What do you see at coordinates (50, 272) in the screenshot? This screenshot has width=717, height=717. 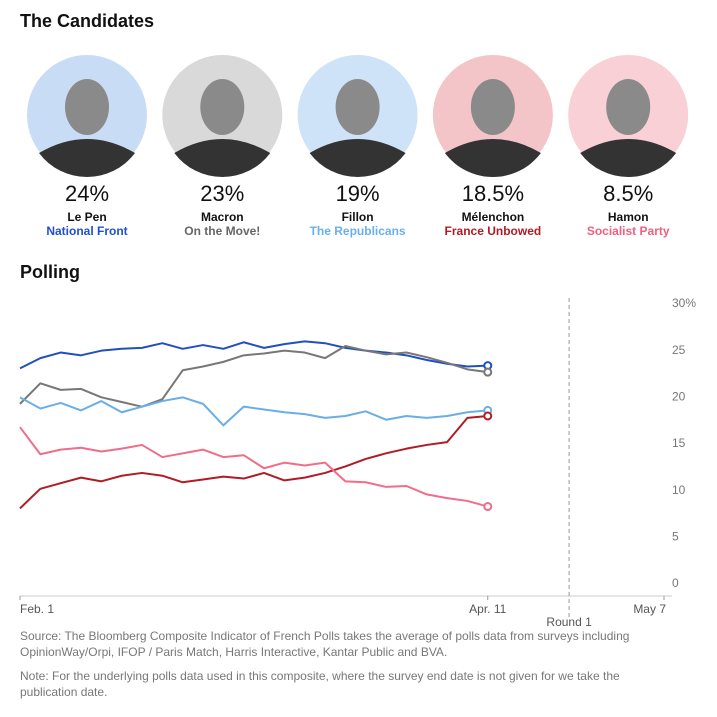 I see `chart-title: Polling` at bounding box center [50, 272].